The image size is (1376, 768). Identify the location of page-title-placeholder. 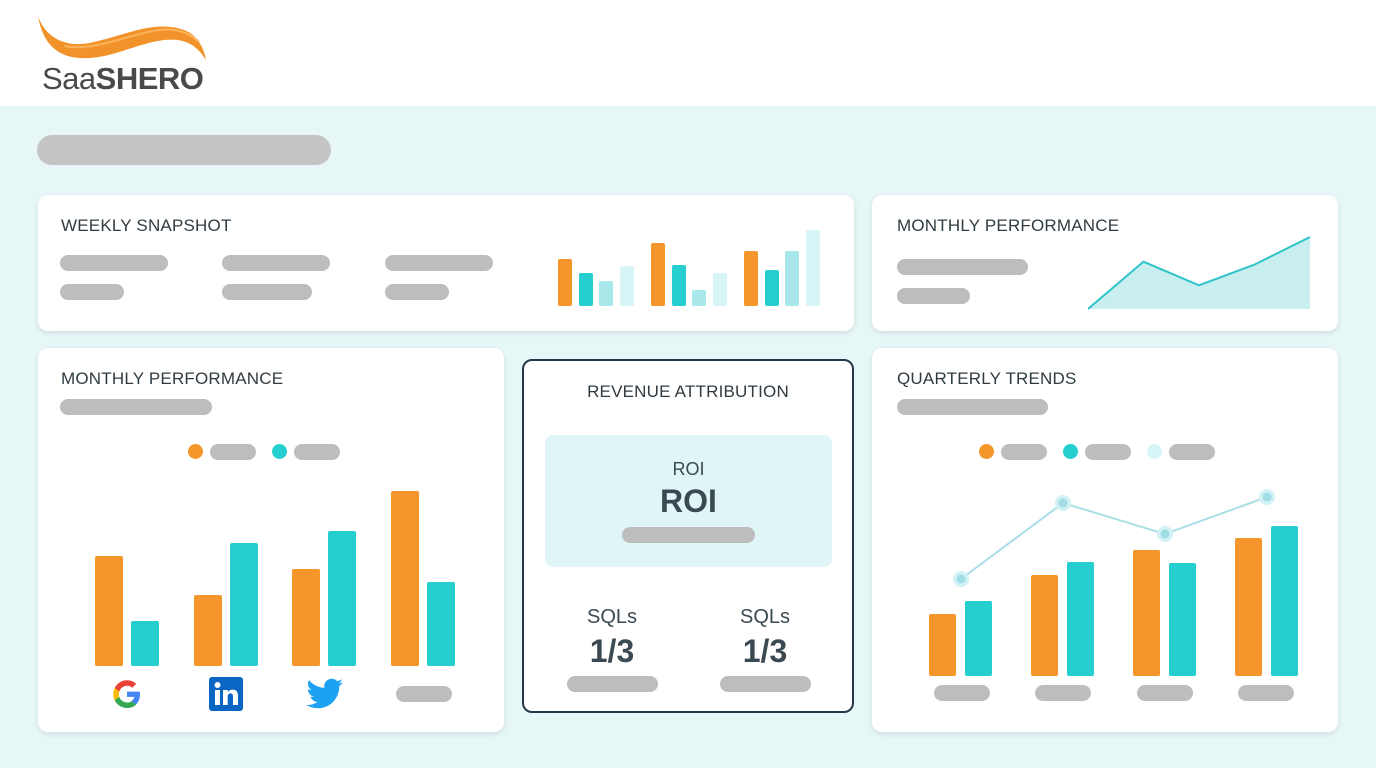
(184, 150).